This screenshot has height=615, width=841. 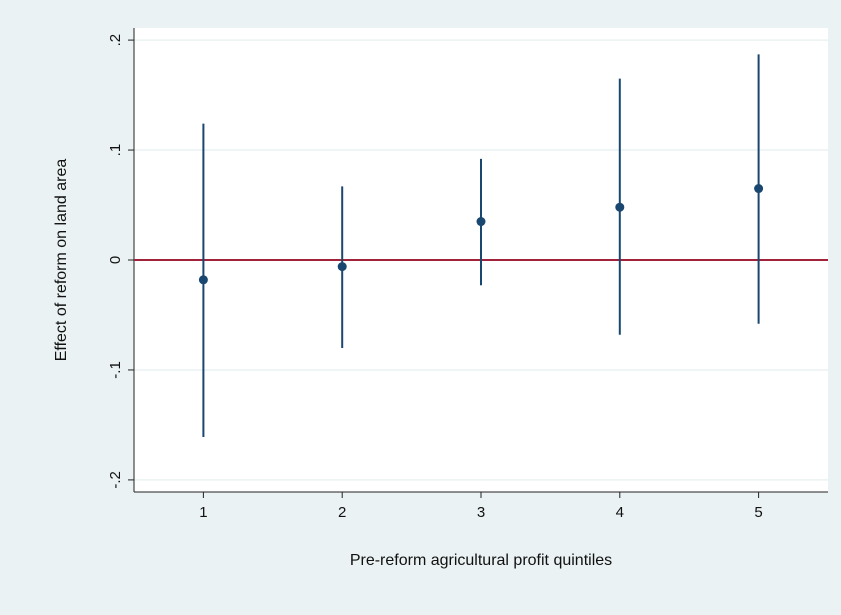 I want to click on y-tick-label: 0, so click(x=115, y=260).